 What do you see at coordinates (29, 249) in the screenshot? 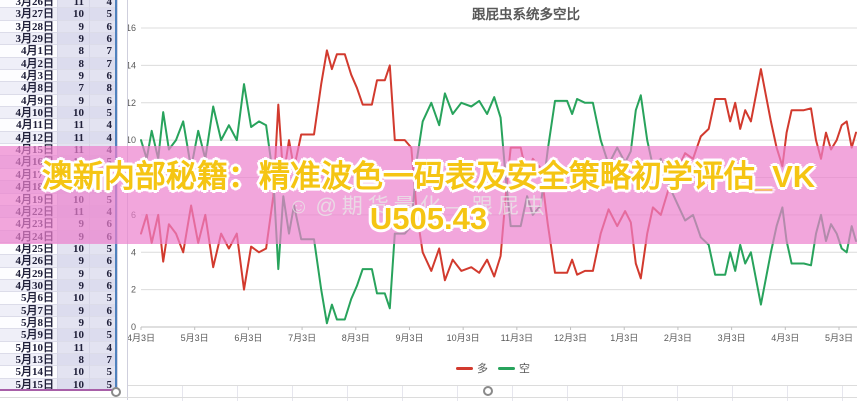
I see `date-cell: 4月25日` at bounding box center [29, 249].